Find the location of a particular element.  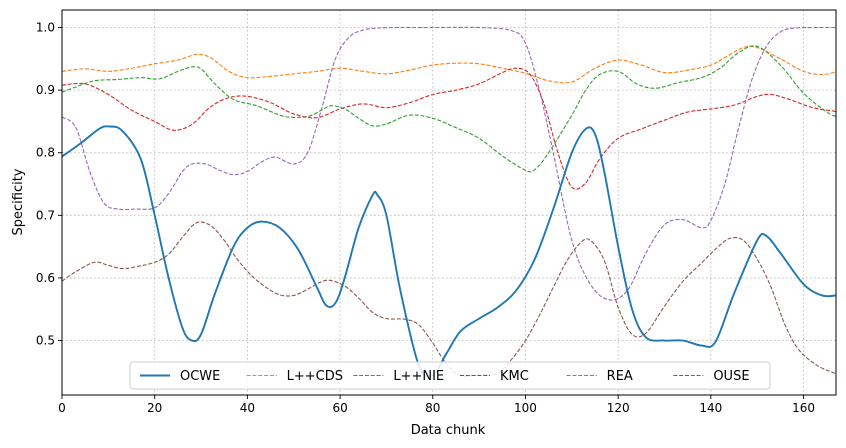

legend-label: L++NIE is located at coordinates (418, 376).